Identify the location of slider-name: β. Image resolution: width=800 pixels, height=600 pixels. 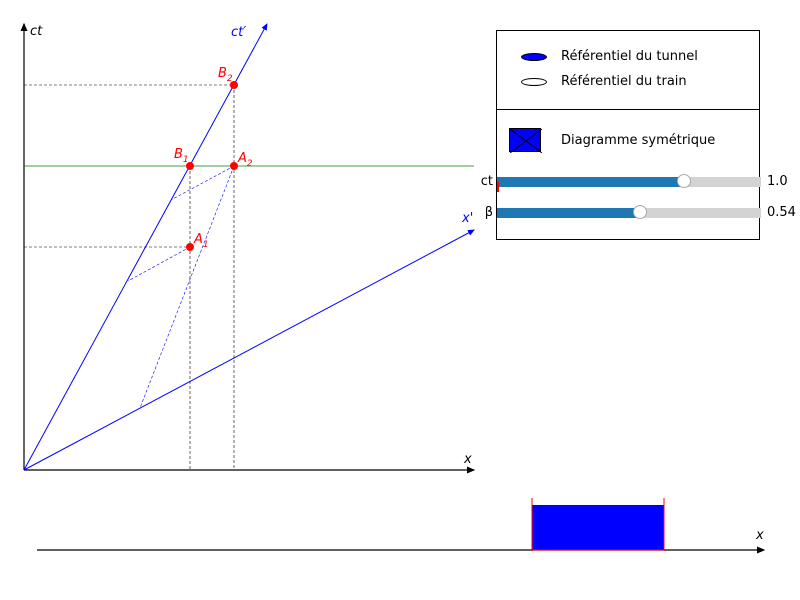
(488, 212).